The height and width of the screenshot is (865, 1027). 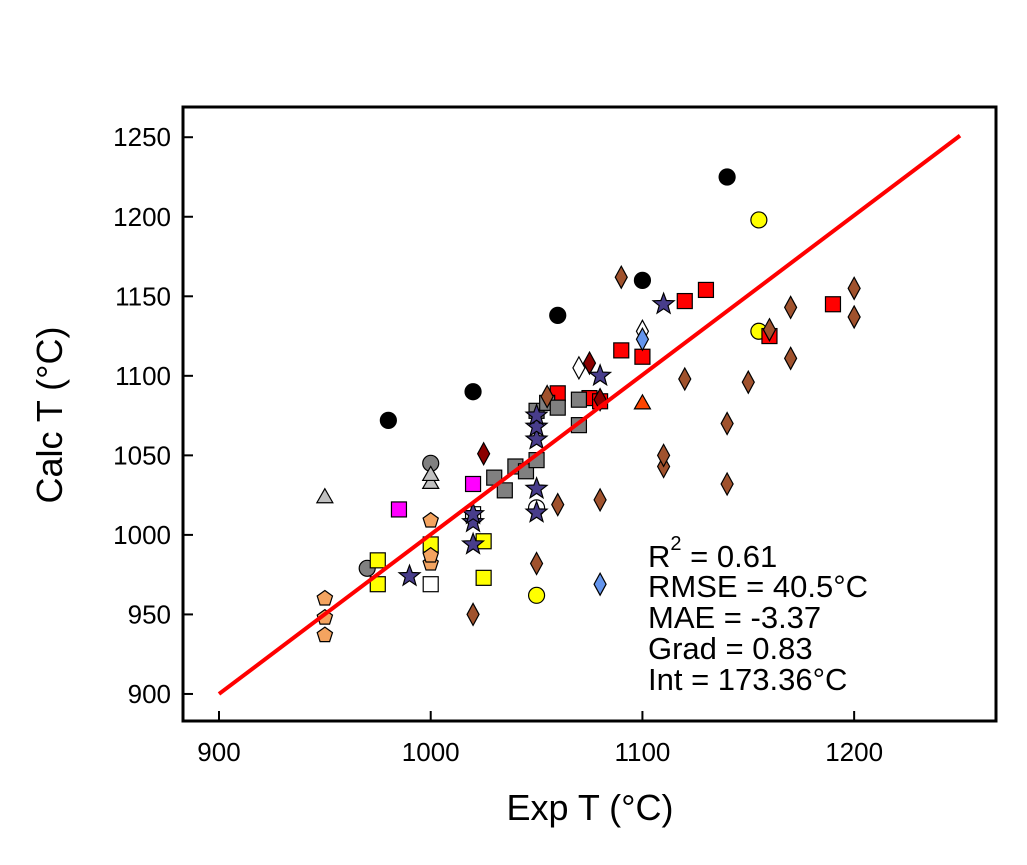 What do you see at coordinates (142, 535) in the screenshot?
I see `y-tick-label: 1000` at bounding box center [142, 535].